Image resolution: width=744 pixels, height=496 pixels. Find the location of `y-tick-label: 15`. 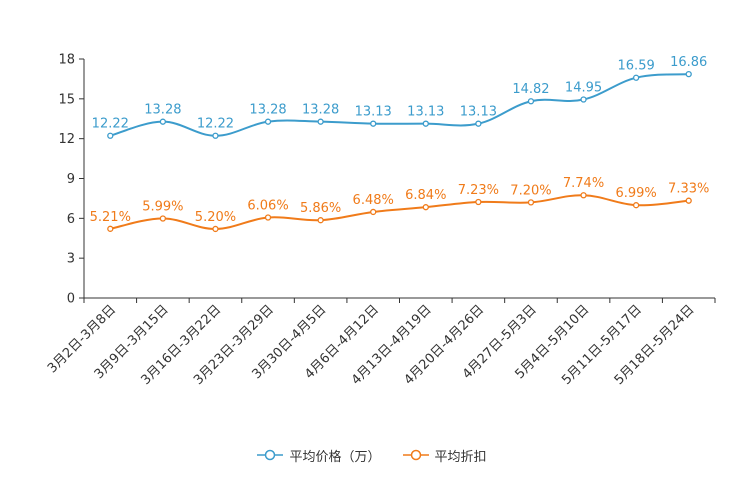

y-tick-label: 15 is located at coordinates (66, 99).